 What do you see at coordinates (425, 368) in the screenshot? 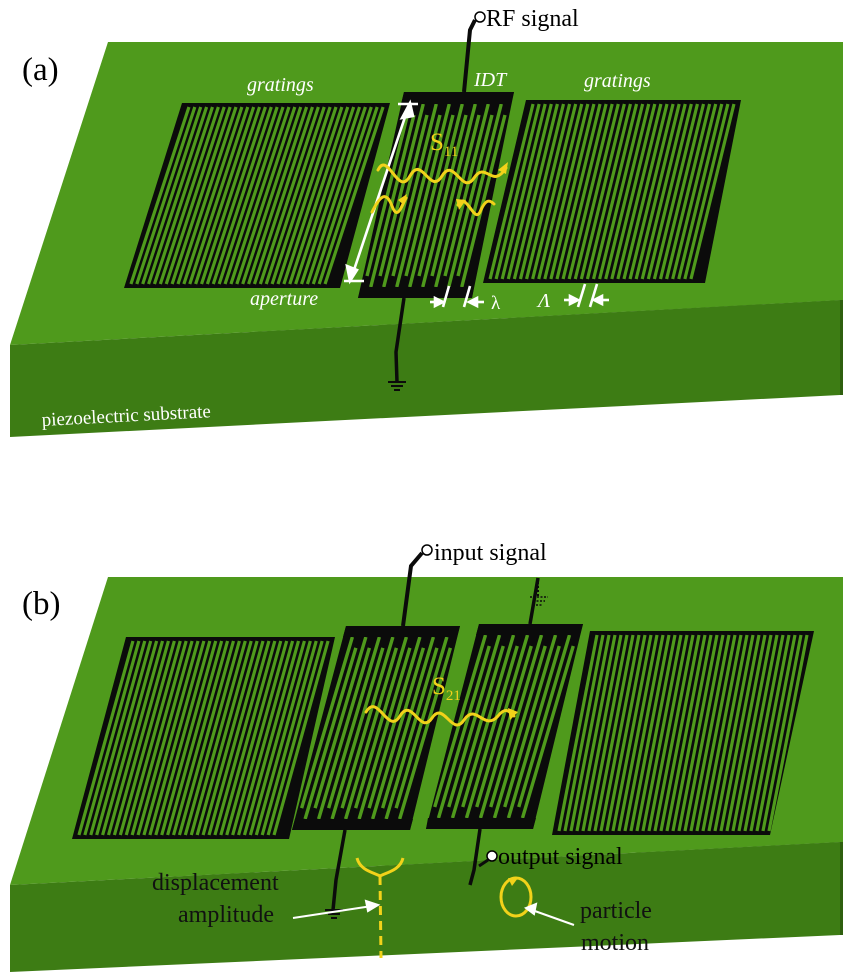
I see `substrate-front-a` at bounding box center [425, 368].